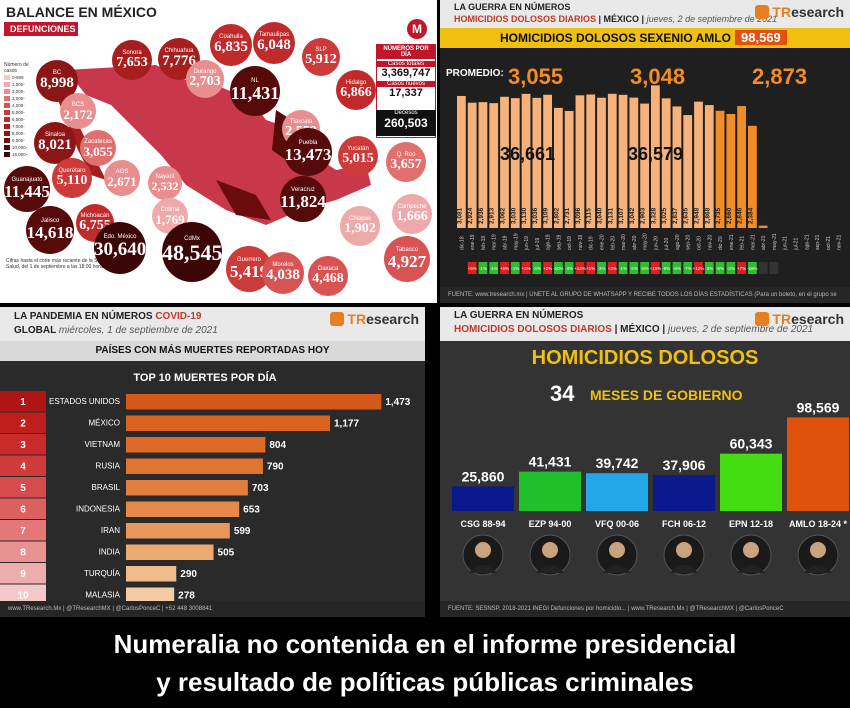 The image size is (850, 708). What do you see at coordinates (255, 91) in the screenshot?
I see `state-circle: NL 11,431` at bounding box center [255, 91].